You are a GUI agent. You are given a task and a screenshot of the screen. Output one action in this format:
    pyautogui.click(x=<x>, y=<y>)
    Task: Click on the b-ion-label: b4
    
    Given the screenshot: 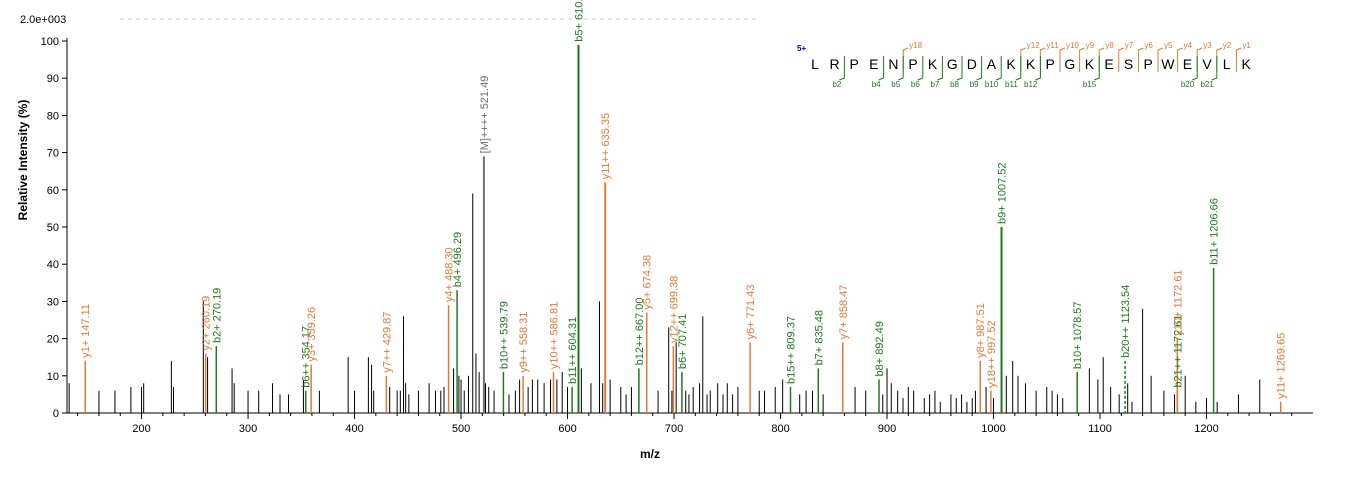 What is the action you would take?
    pyautogui.click(x=876, y=84)
    